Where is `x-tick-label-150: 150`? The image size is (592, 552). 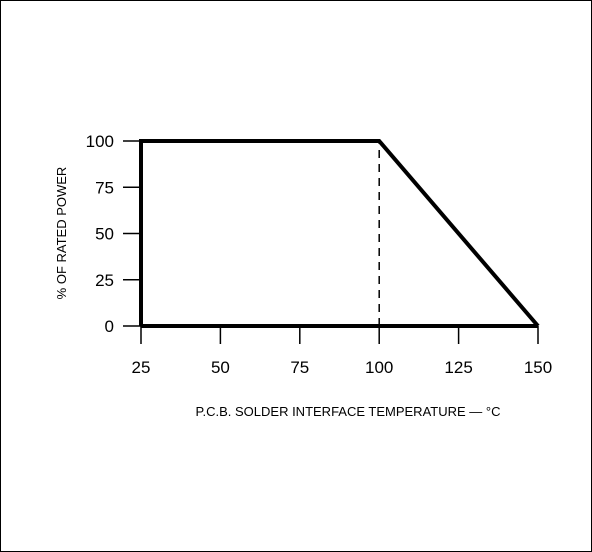
x-tick-label-150: 150 is located at coordinates (538, 367).